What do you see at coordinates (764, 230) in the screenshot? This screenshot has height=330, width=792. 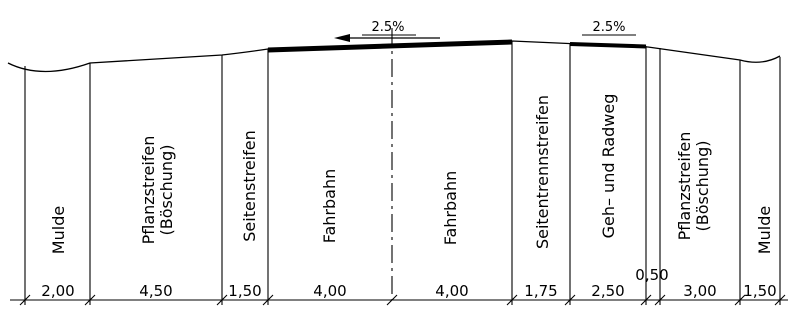 I see `label-mulde-right: Mulde` at bounding box center [764, 230].